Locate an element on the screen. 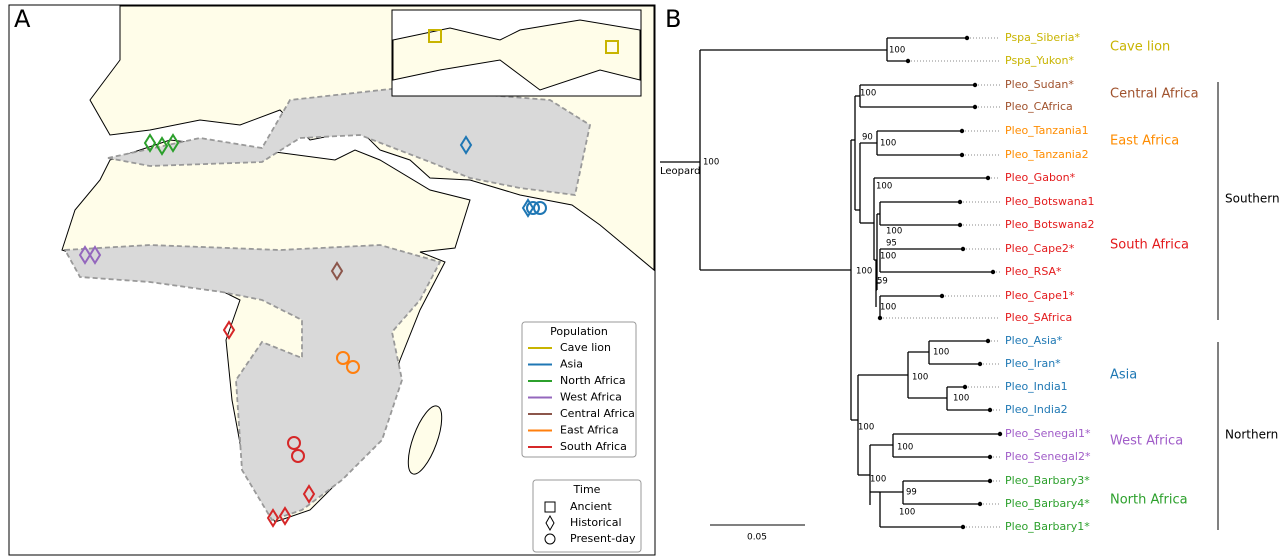  panel-label: A is located at coordinates (22, 19).